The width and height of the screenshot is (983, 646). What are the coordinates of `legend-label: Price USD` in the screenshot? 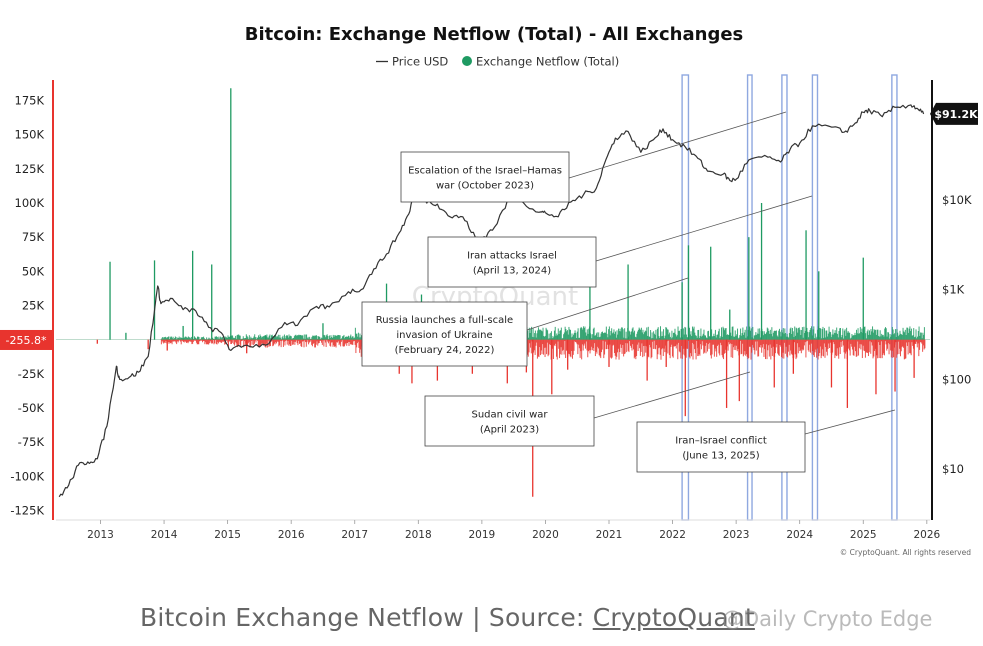 It's located at (420, 62).